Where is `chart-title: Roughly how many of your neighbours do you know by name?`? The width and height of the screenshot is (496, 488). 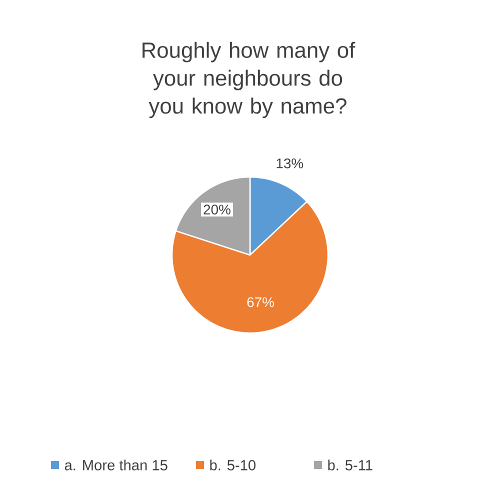
chart-title: Roughly how many of your neighbours do you know by name? is located at coordinates (249, 80).